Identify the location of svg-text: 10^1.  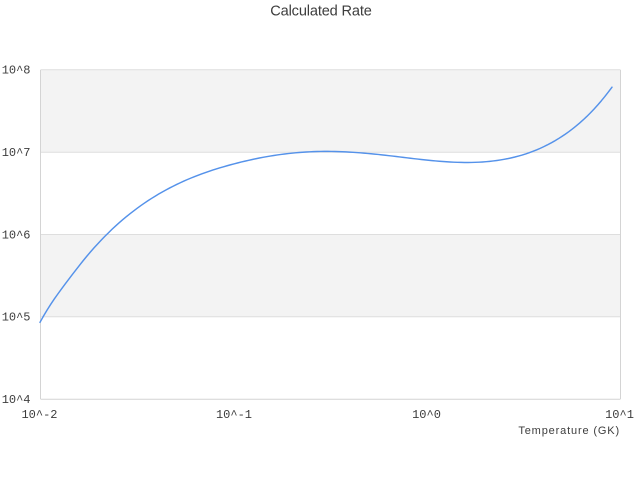
(619, 415).